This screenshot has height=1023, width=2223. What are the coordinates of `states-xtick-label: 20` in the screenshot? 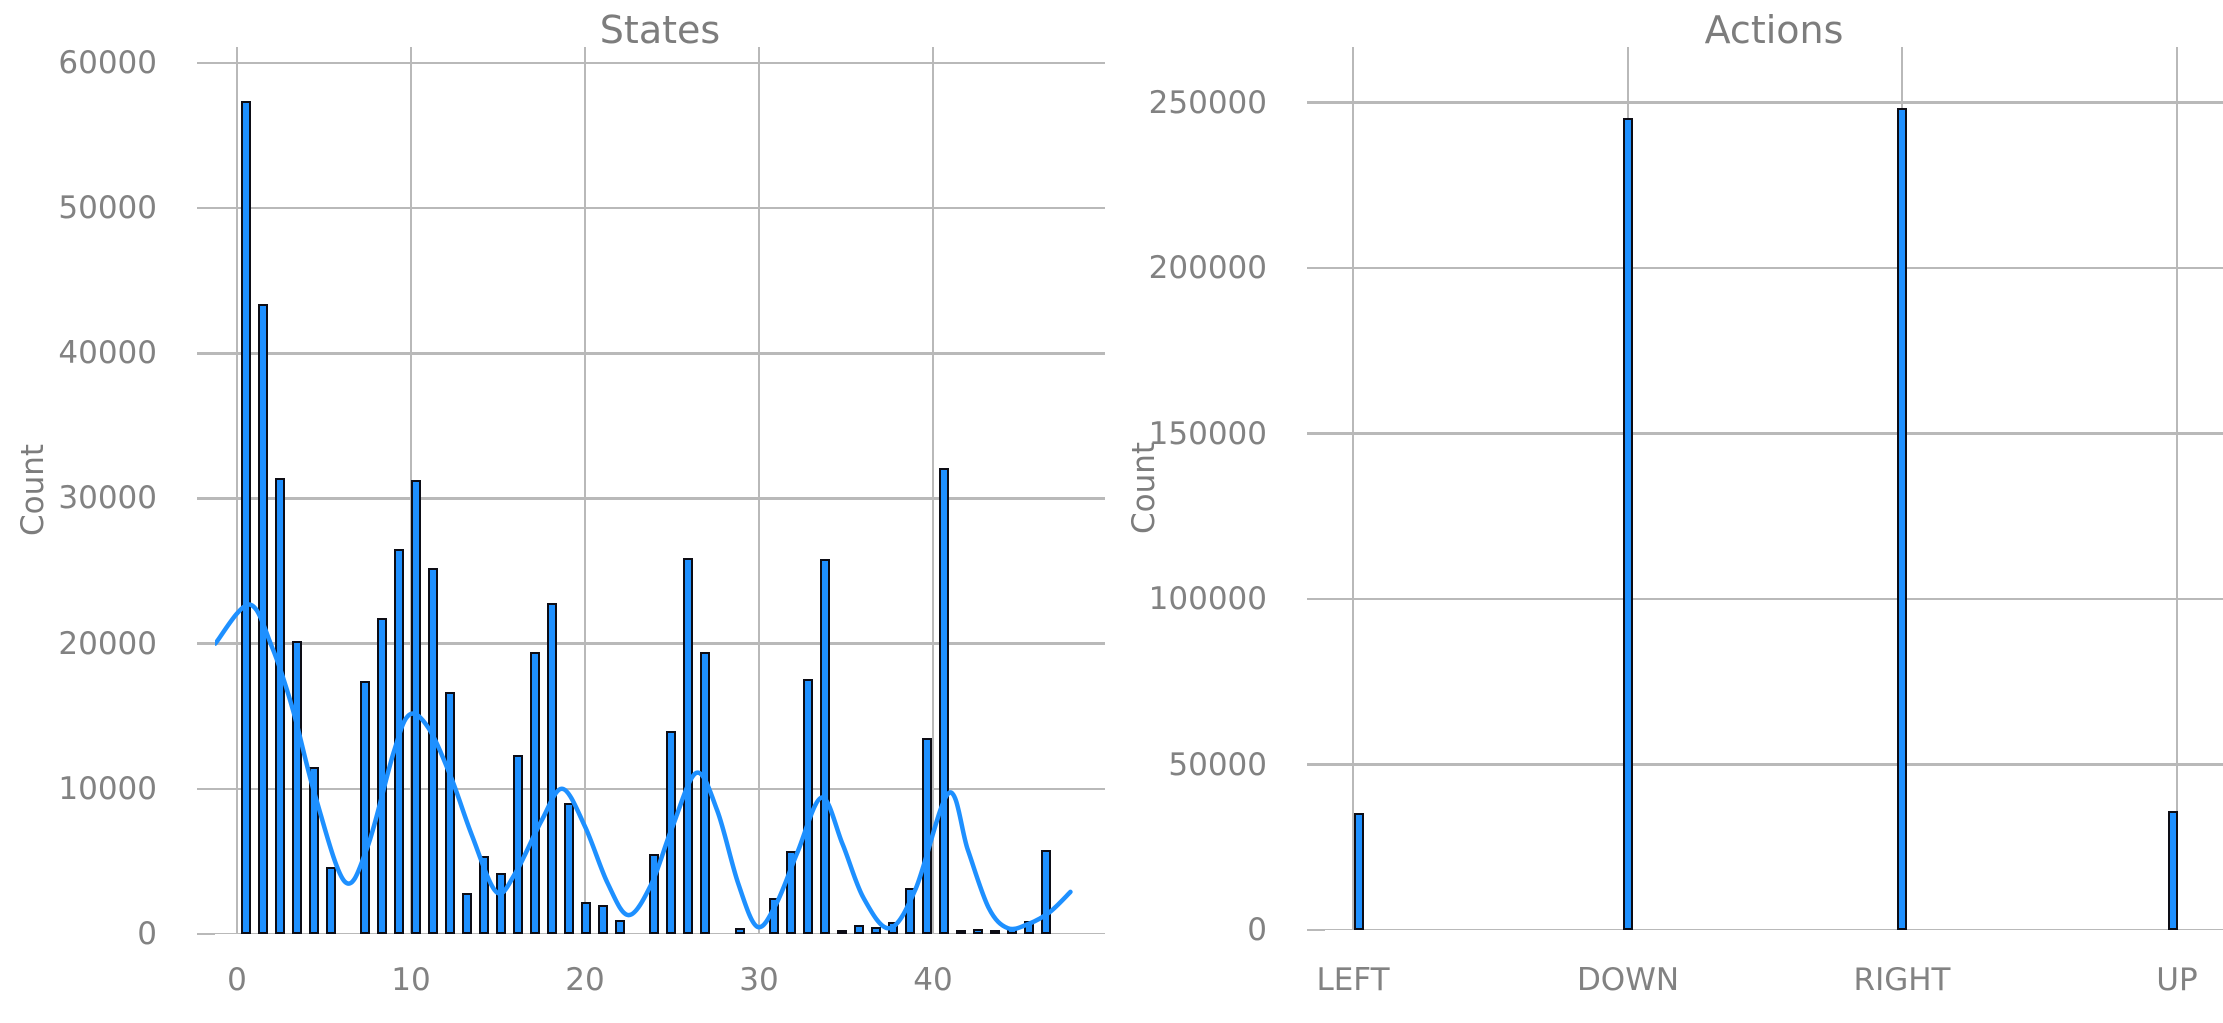 It's located at (585, 980).